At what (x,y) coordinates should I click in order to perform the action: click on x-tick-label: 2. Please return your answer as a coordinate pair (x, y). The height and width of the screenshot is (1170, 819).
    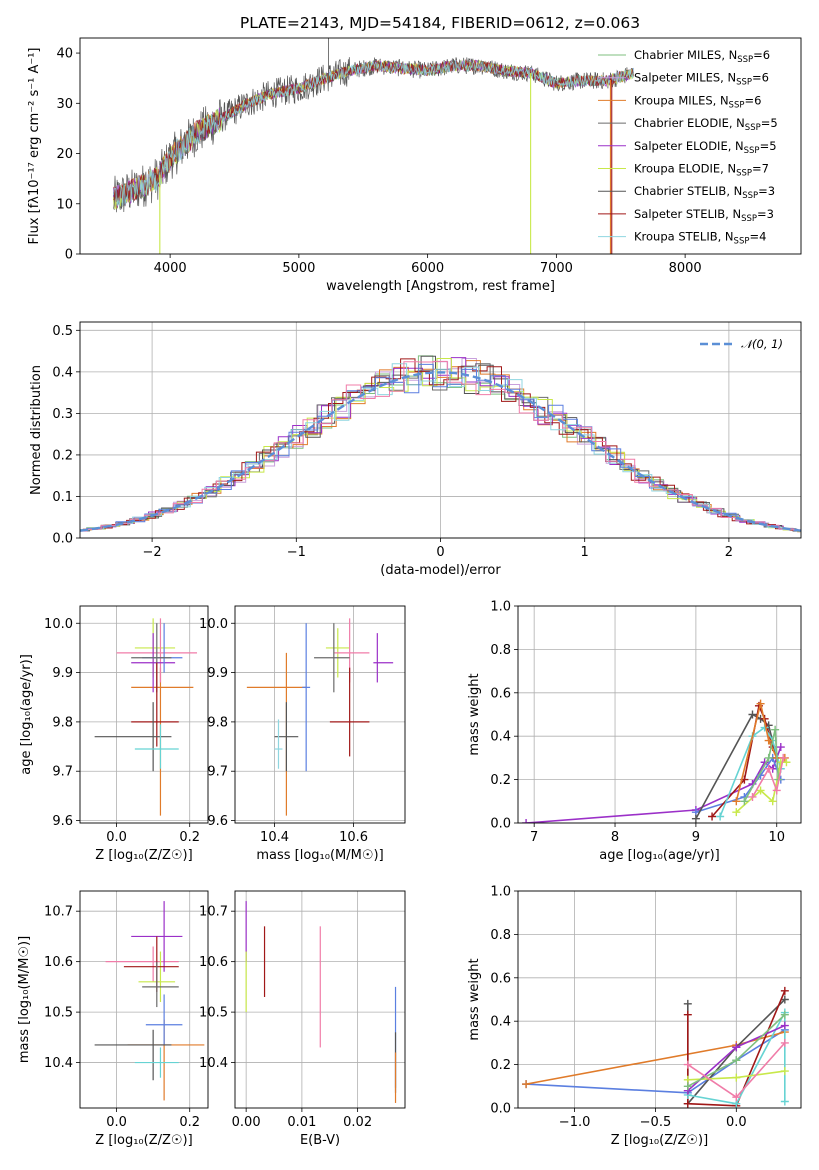
    Looking at the image, I should click on (729, 552).